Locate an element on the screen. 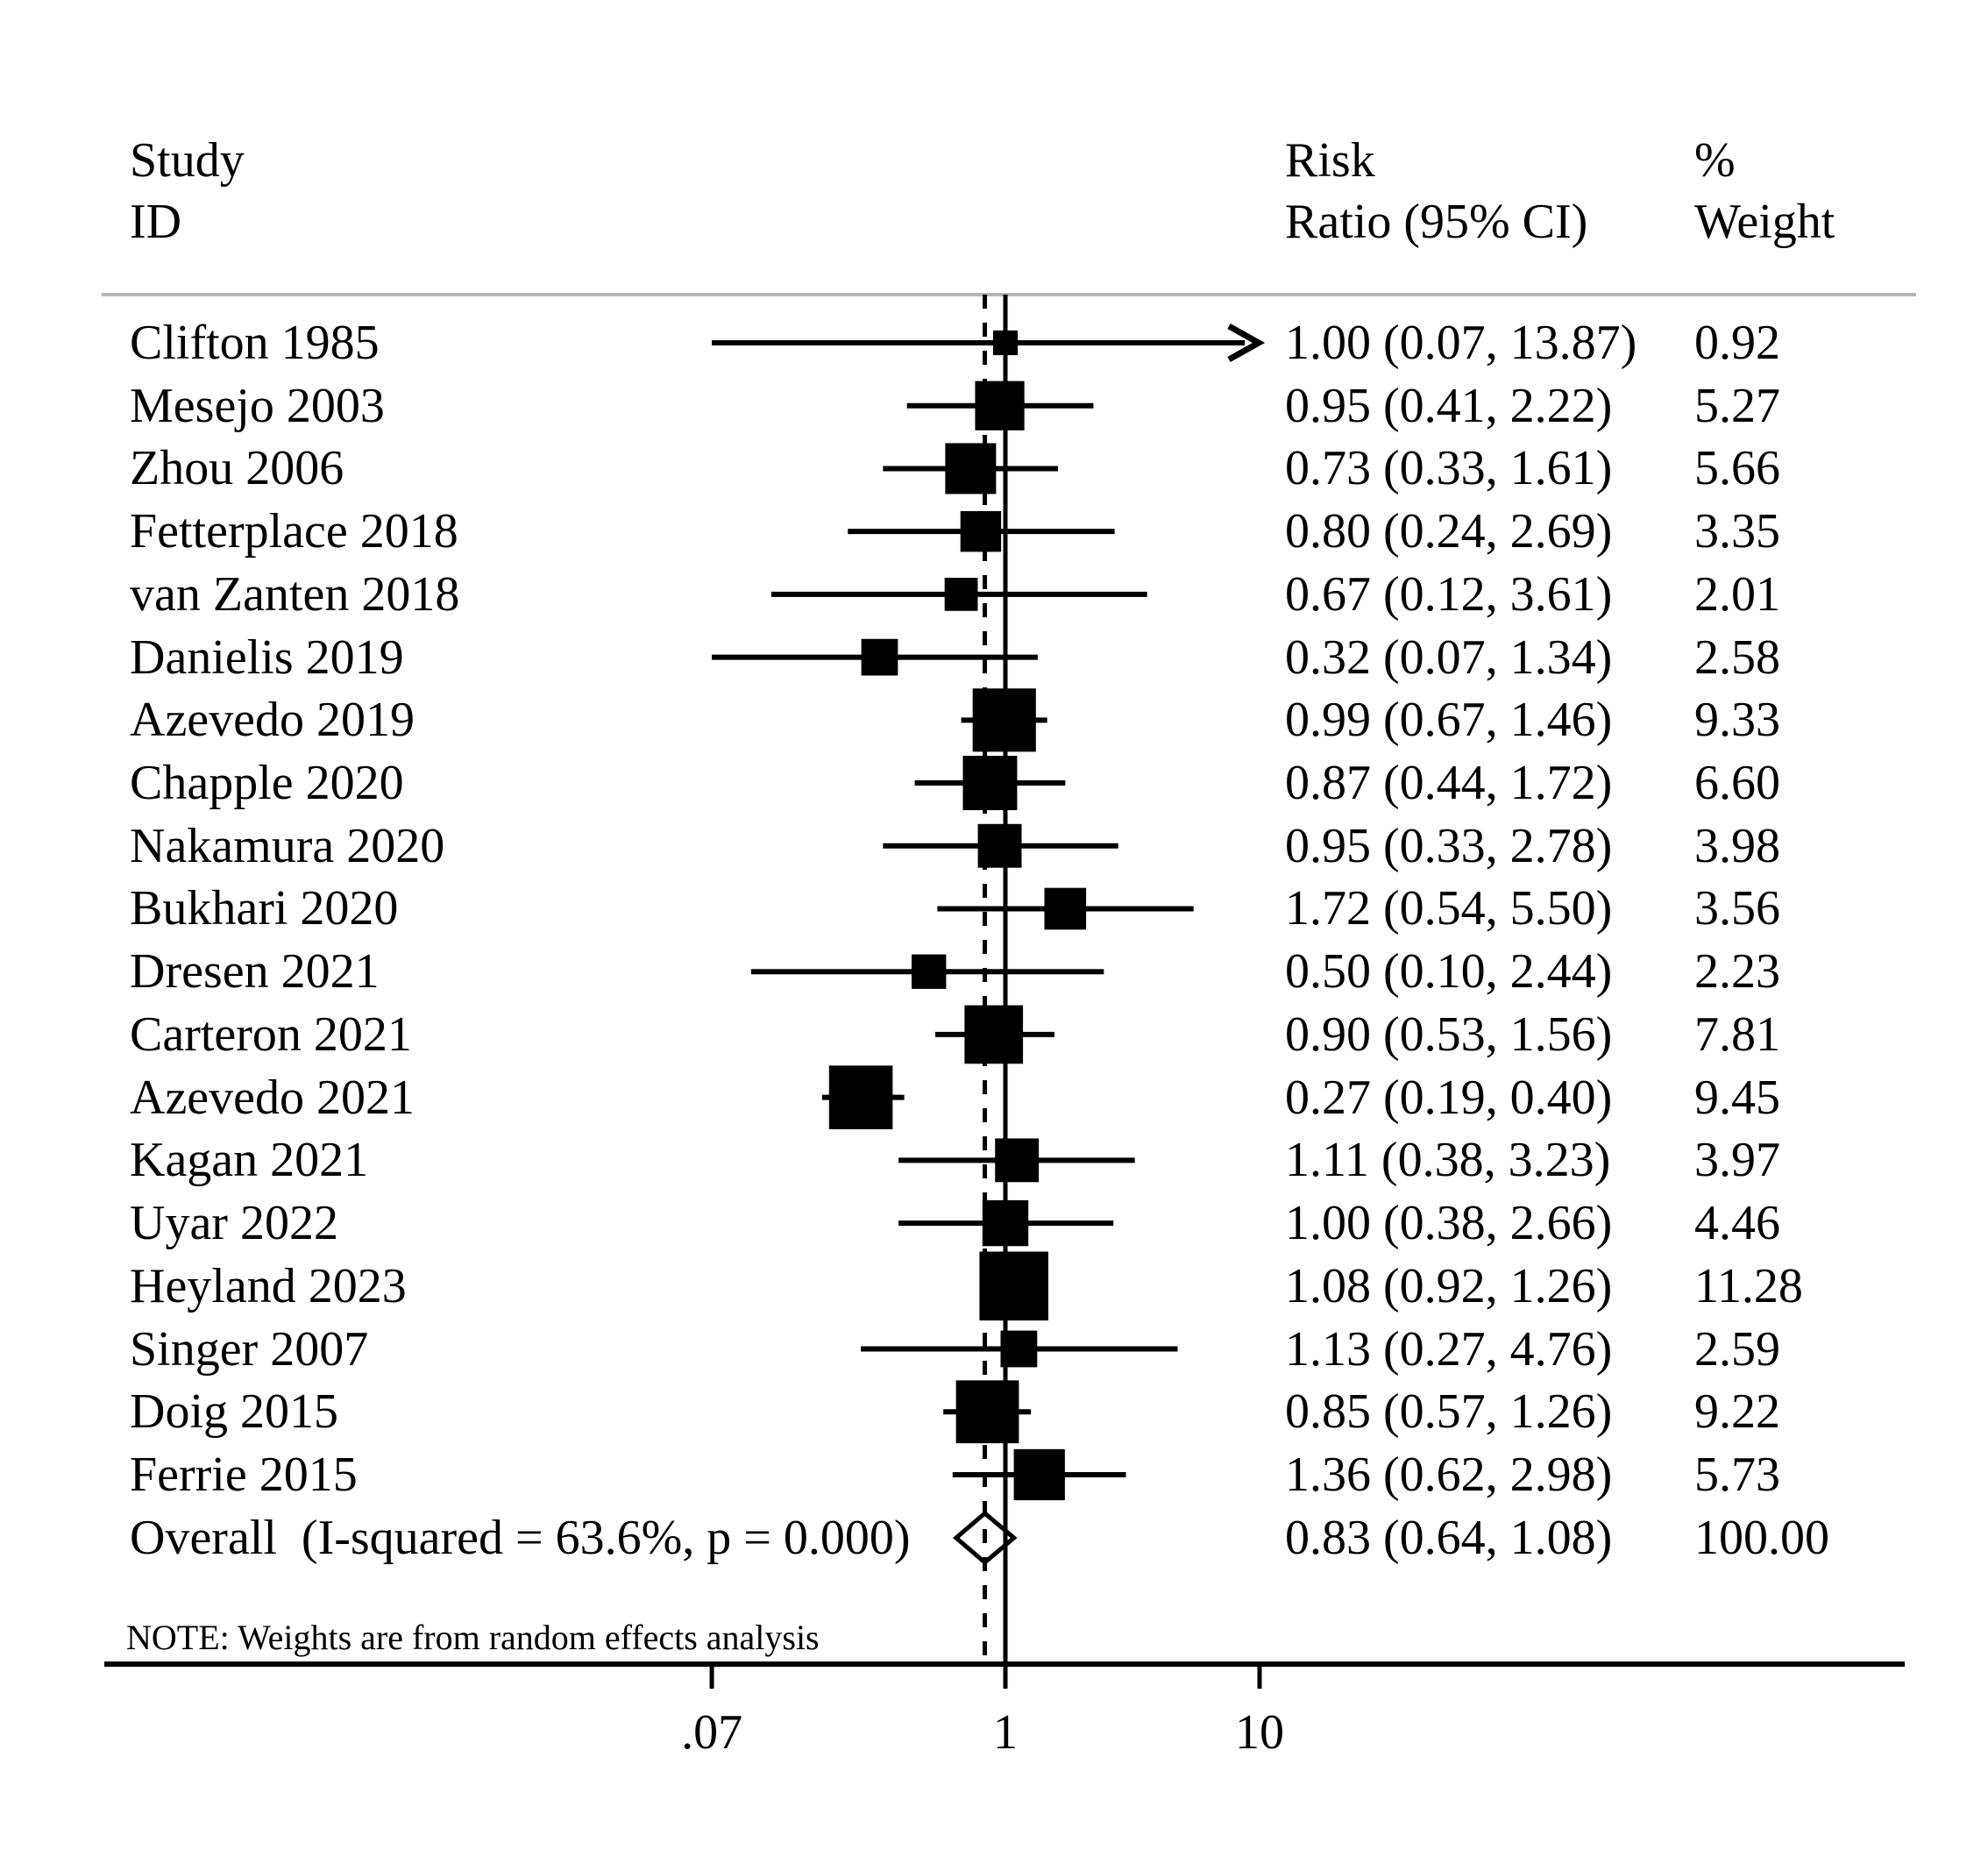 The height and width of the screenshot is (1857, 1988). weight-value: 2.59 is located at coordinates (1737, 1349).